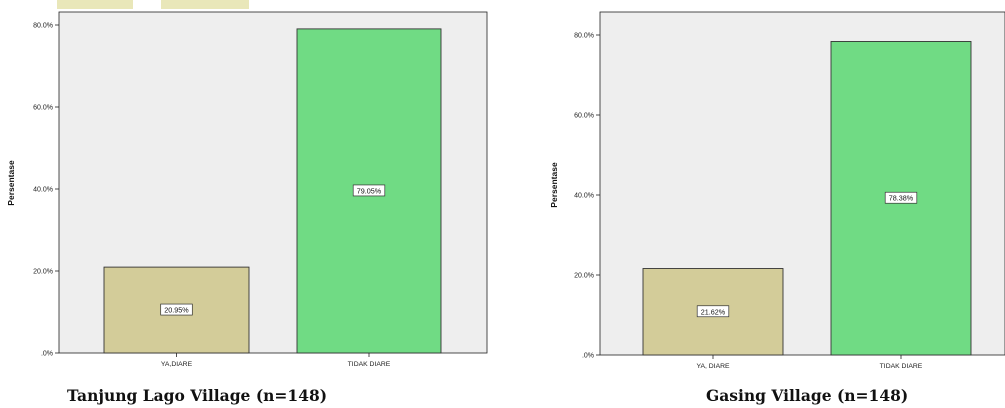 The image size is (1005, 408). What do you see at coordinates (584, 36) in the screenshot?
I see `chart-gasing-ytick-label: 80.0%` at bounding box center [584, 36].